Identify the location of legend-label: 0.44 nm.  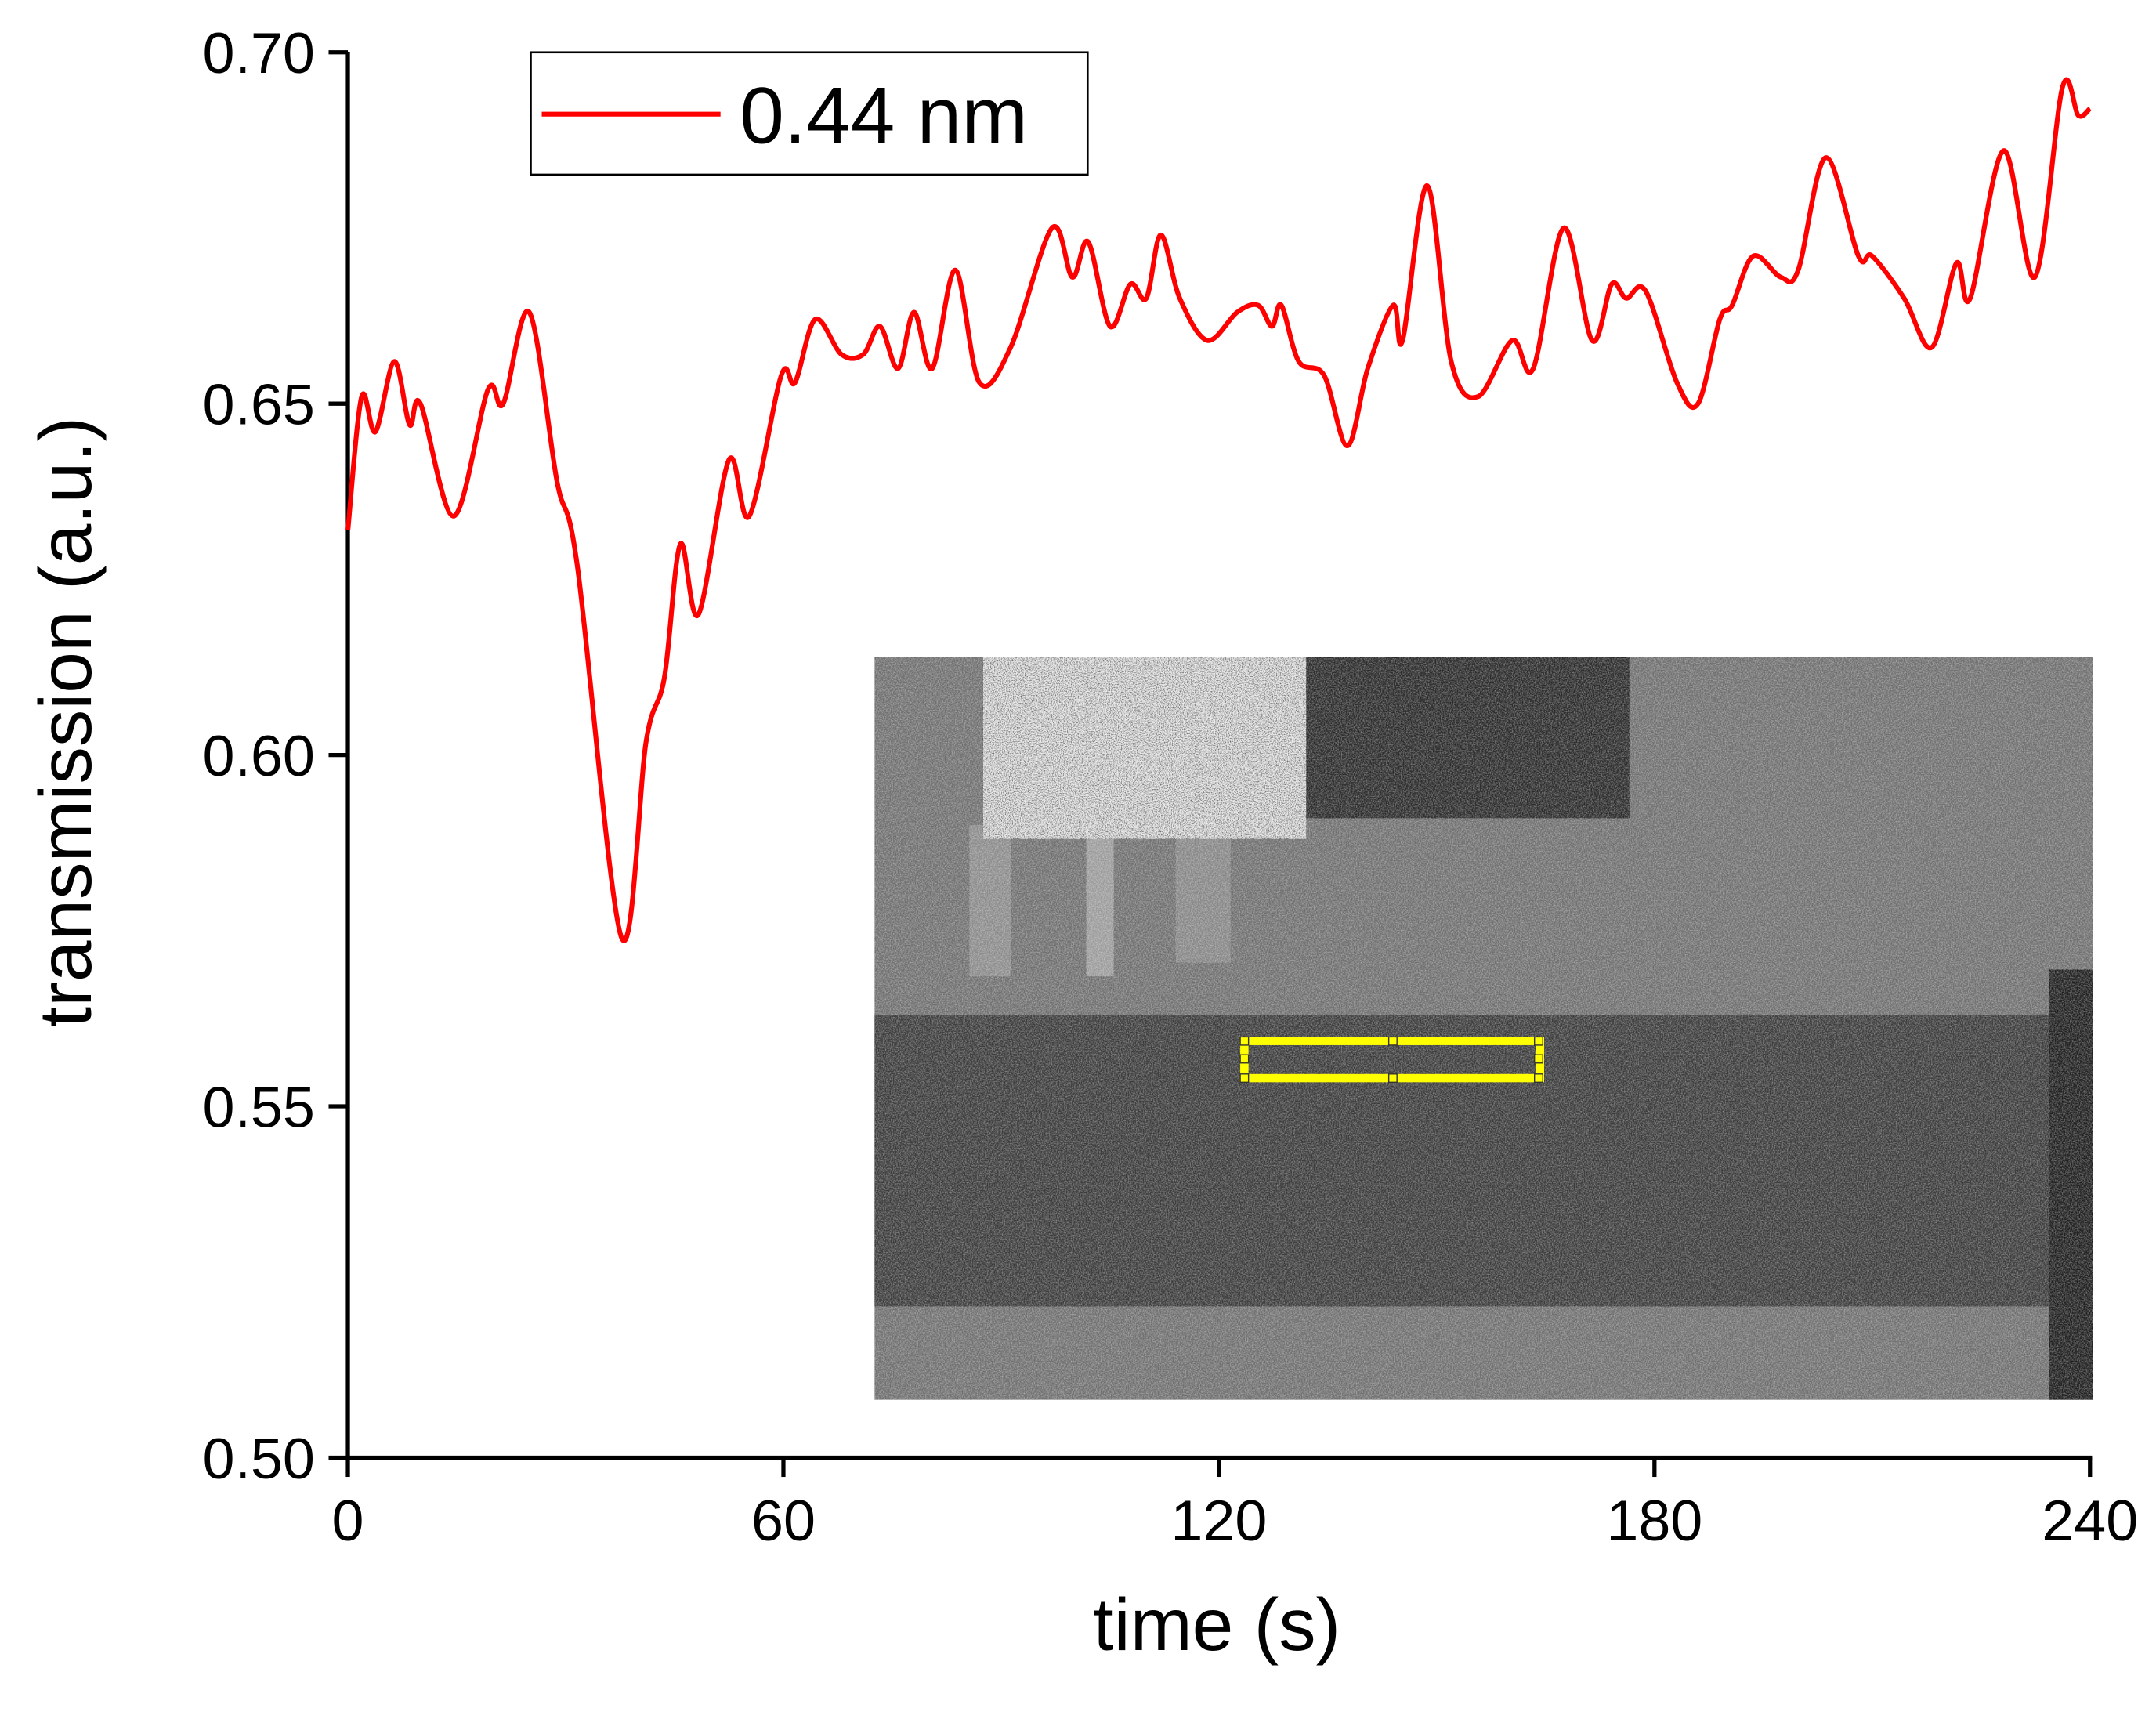
(884, 116).